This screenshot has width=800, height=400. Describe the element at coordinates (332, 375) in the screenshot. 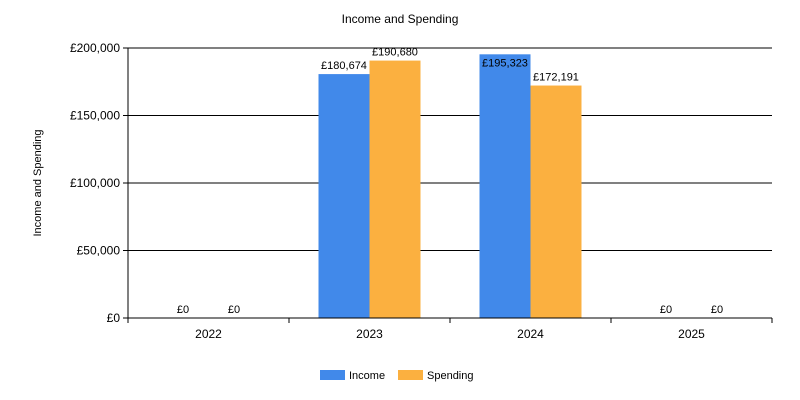

I see `legend-swatch-income` at that location.